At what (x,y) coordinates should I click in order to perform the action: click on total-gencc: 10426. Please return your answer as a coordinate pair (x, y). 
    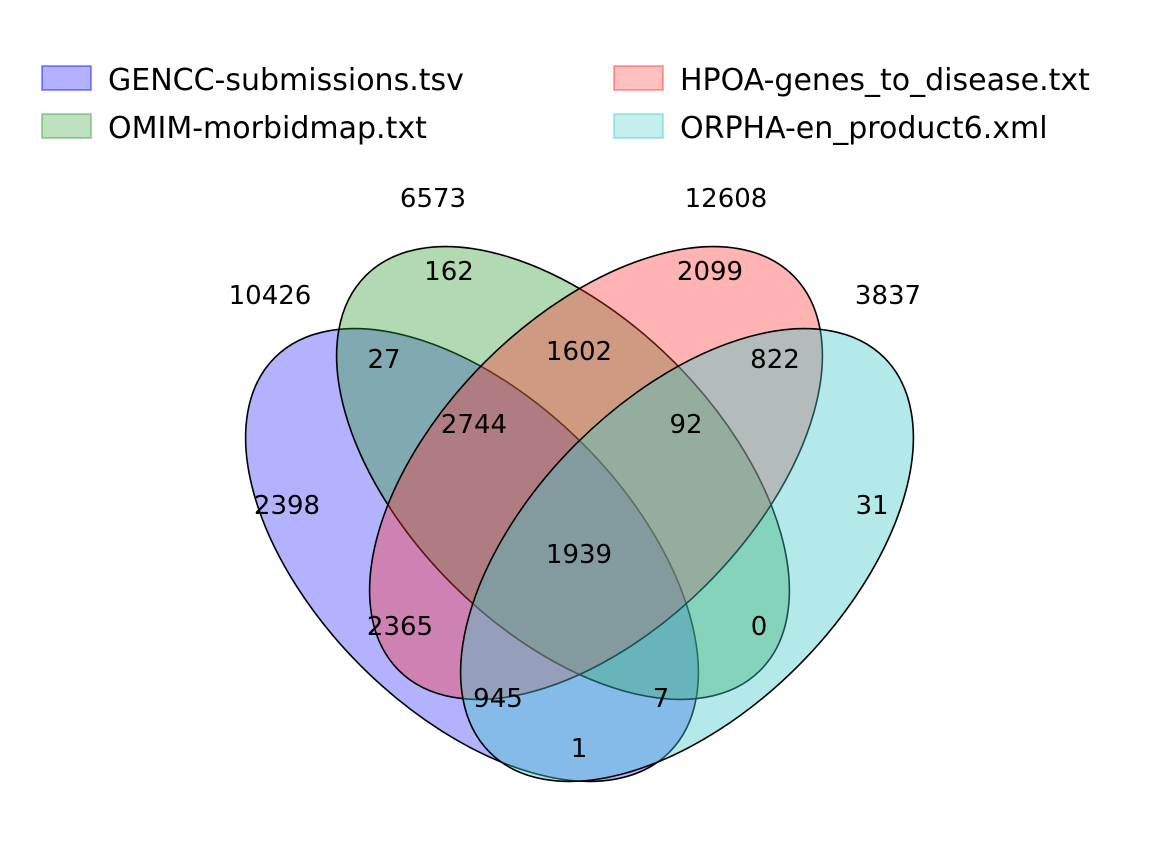
    Looking at the image, I should click on (270, 296).